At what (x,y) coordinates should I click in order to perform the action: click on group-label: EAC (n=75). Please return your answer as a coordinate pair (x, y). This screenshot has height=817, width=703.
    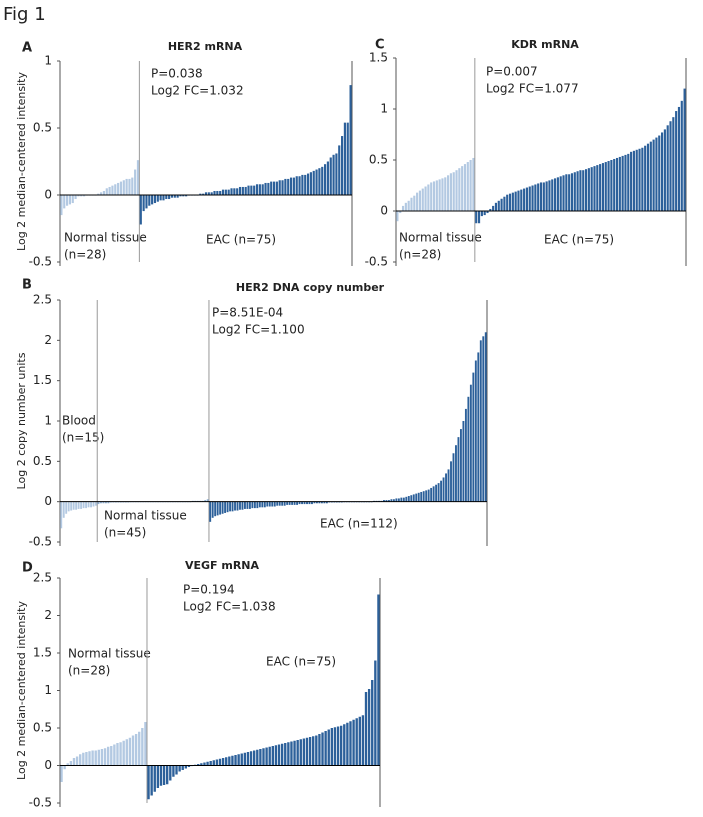
    Looking at the image, I should click on (579, 240).